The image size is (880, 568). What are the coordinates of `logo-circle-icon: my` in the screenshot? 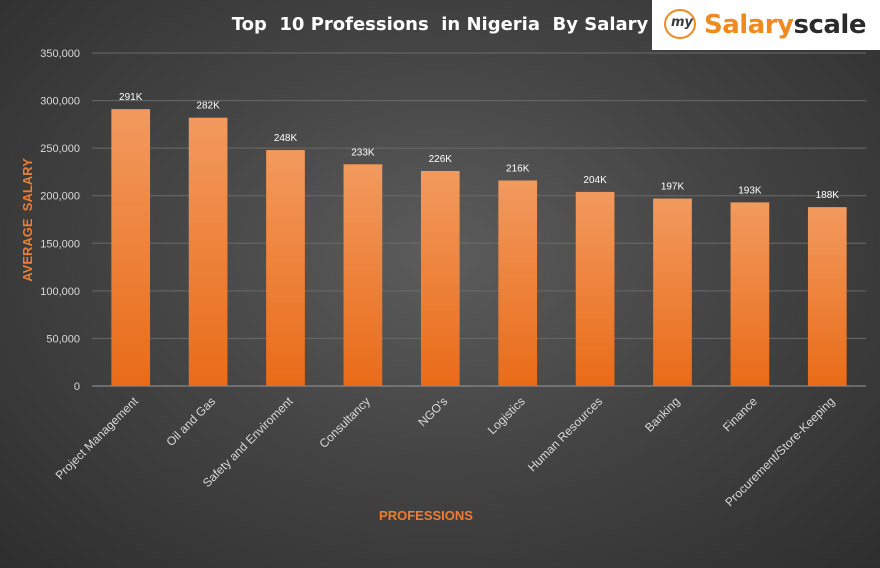 It's located at (682, 25).